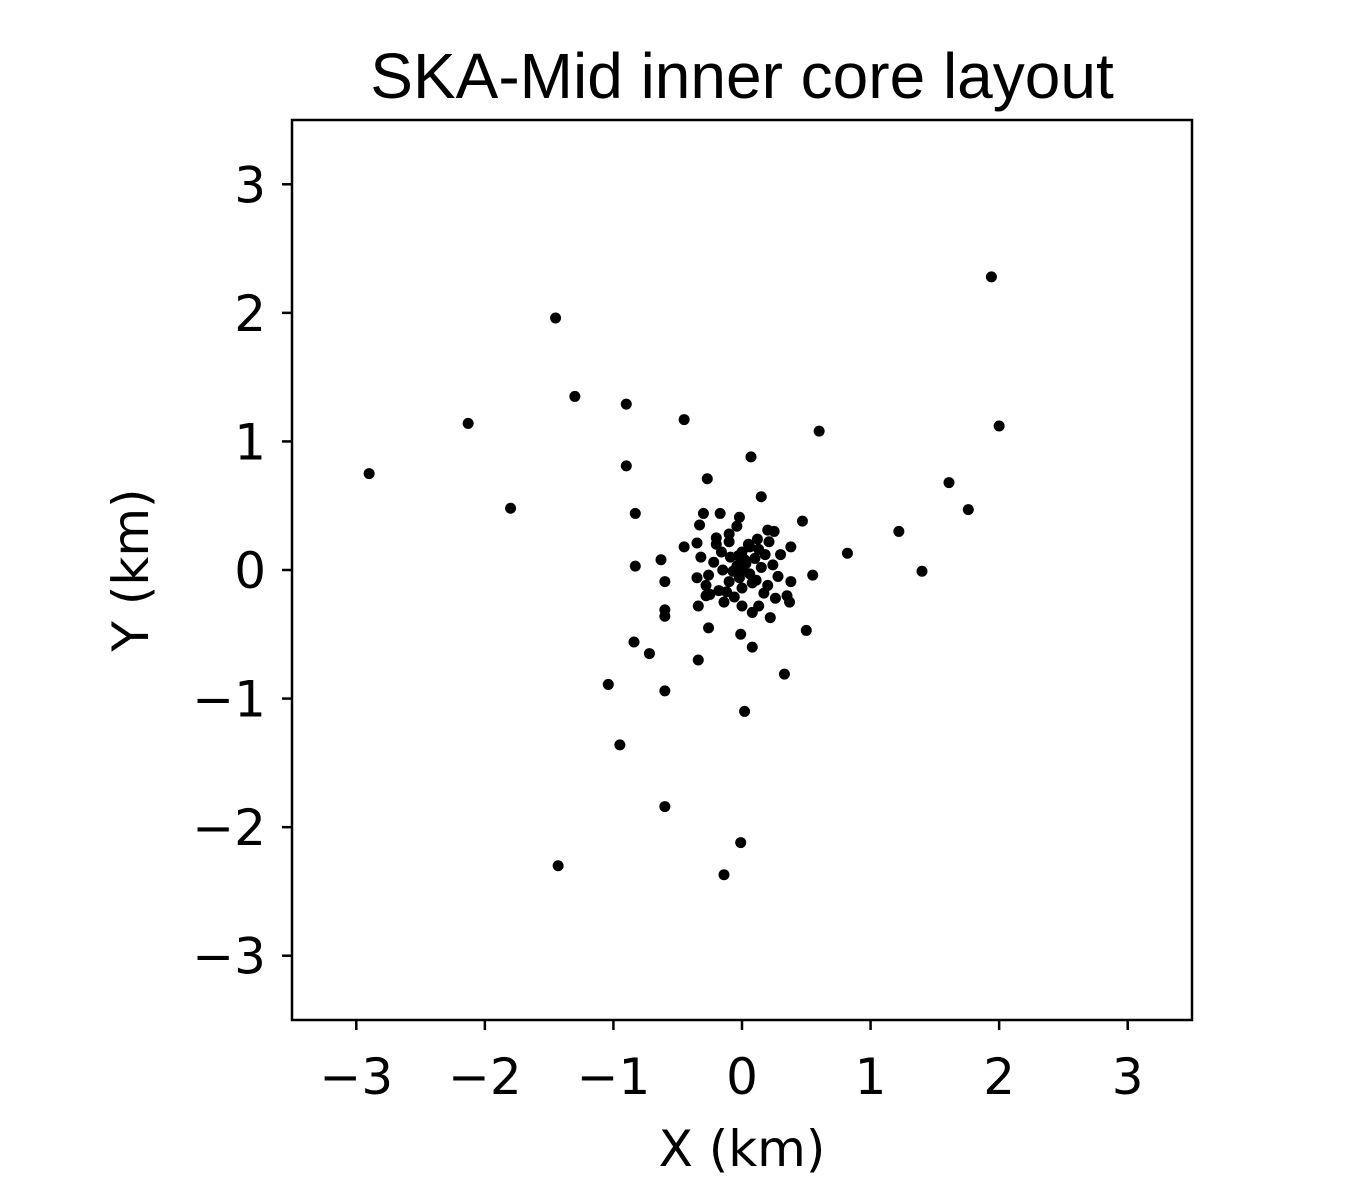 The width and height of the screenshot is (1350, 1200). What do you see at coordinates (250, 185) in the screenshot?
I see `y-tick-label: 3` at bounding box center [250, 185].